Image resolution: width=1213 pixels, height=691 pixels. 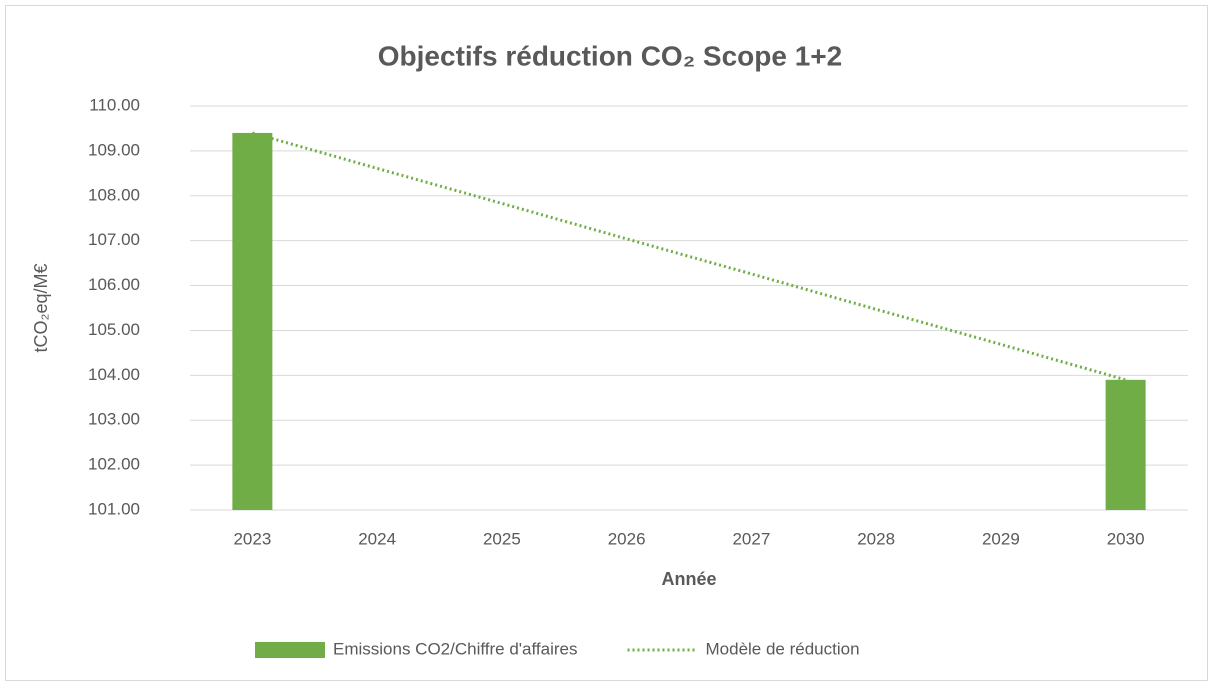 I want to click on y-tick-label: 109.00, so click(x=114, y=149).